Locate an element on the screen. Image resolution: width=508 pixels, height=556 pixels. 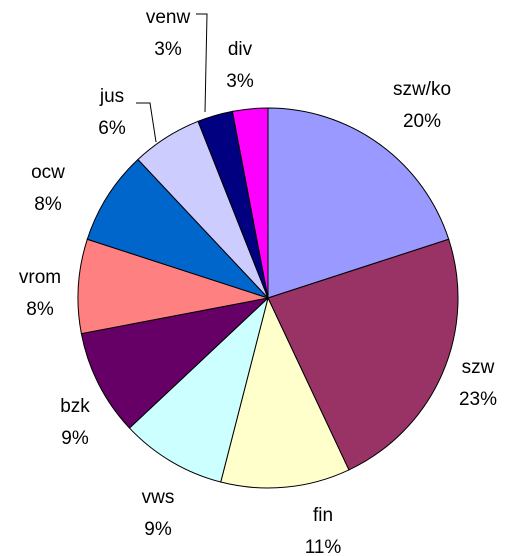
value-label: 20% is located at coordinates (422, 121).